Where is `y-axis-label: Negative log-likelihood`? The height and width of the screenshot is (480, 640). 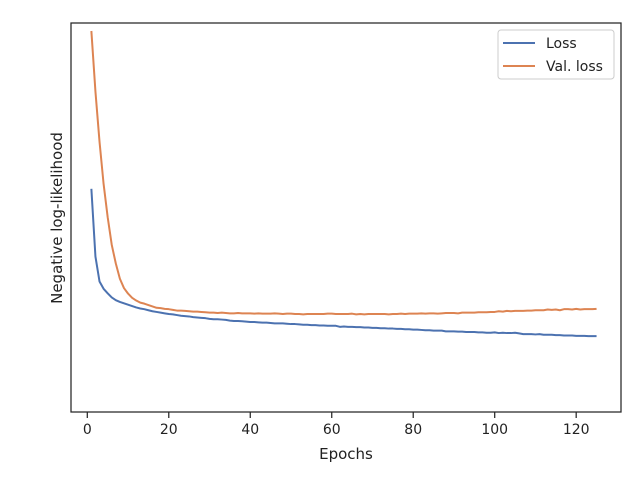 y-axis-label: Negative log-likelihood is located at coordinates (57, 218).